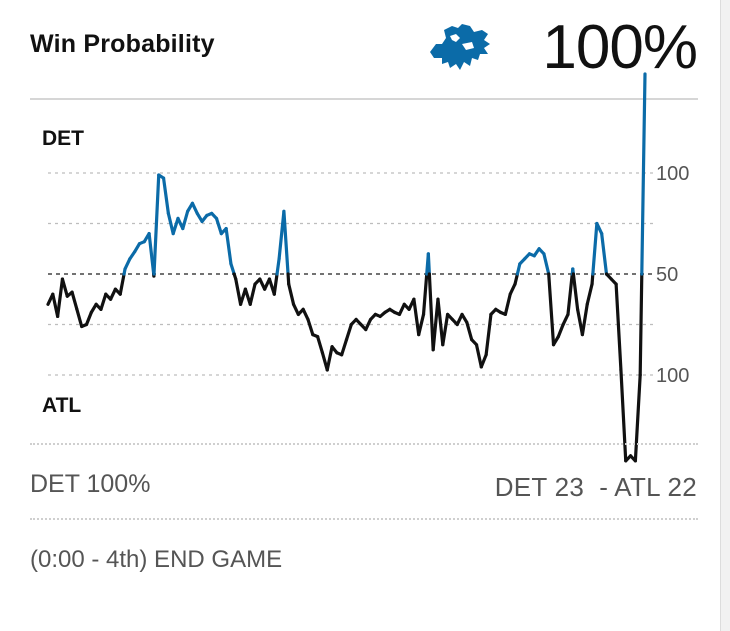 The image size is (730, 631). I want to click on footer-divider, so click(364, 519).